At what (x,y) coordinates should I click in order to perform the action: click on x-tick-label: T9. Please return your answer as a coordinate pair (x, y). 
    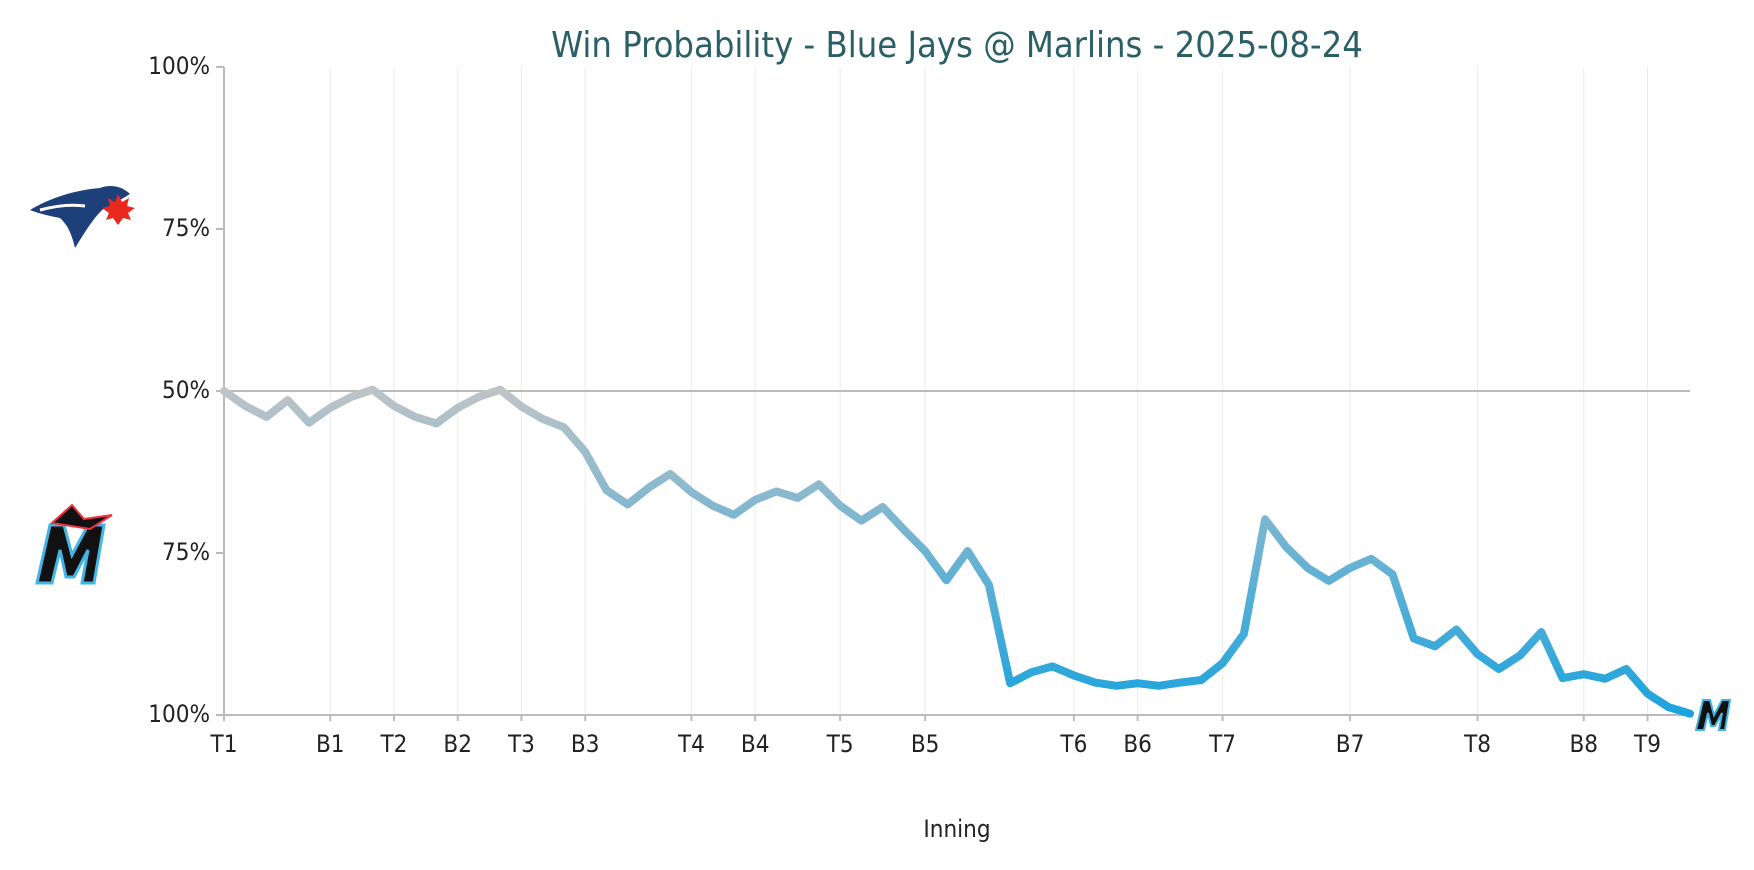
    Looking at the image, I should click on (1647, 744).